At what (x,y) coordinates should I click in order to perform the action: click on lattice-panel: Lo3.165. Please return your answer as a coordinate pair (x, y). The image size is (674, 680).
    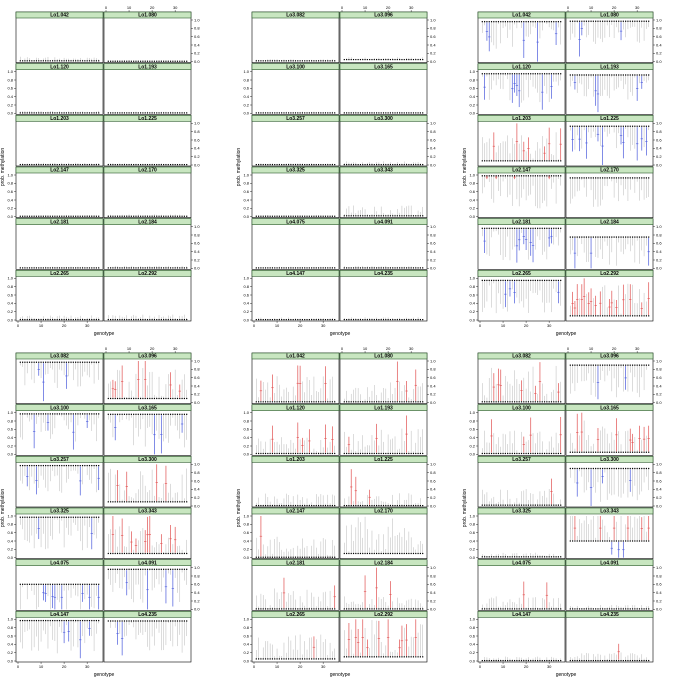
    Looking at the image, I should click on (383, 89).